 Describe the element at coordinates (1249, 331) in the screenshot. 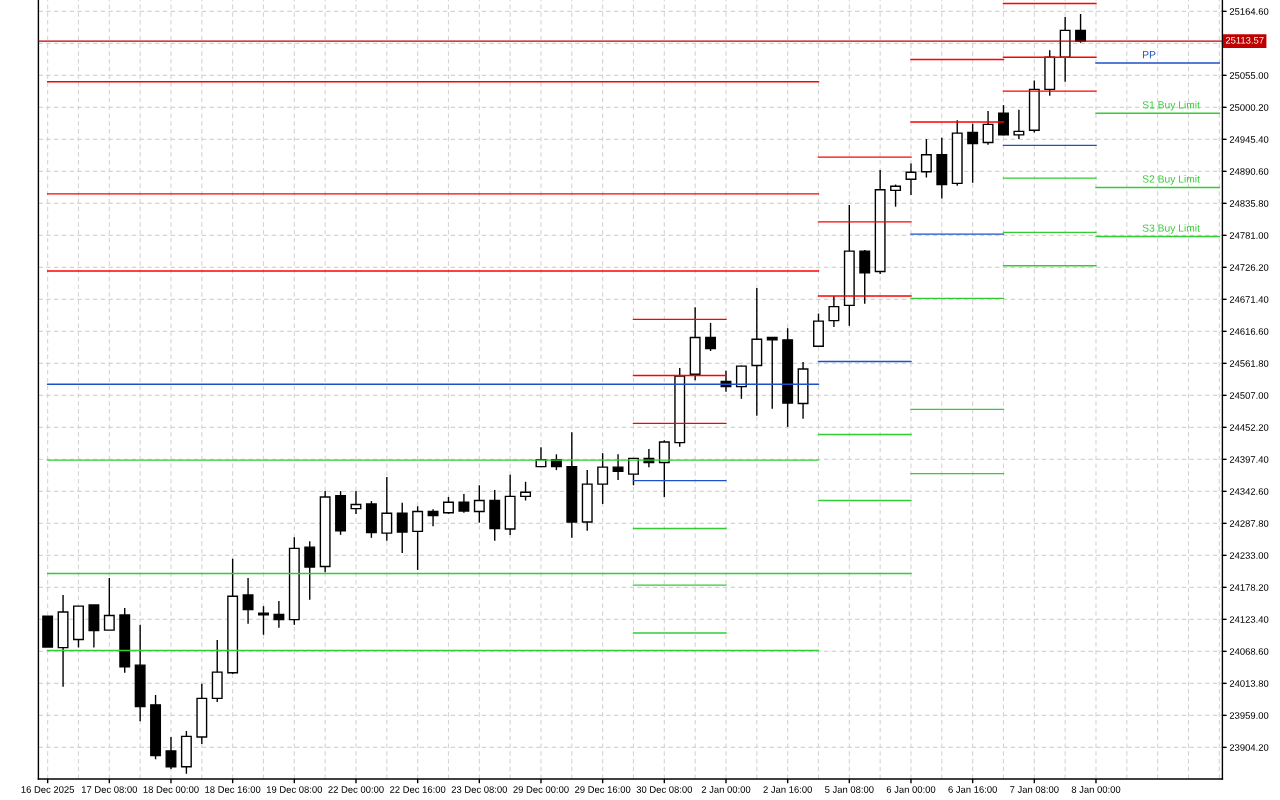

I see `y-tick-label: 24616.60` at that location.